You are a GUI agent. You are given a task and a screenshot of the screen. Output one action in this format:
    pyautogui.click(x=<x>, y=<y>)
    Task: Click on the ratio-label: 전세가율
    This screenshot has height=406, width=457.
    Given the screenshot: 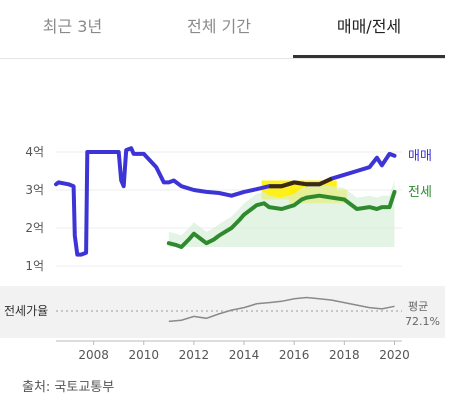 What is the action you would take?
    pyautogui.click(x=26, y=311)
    